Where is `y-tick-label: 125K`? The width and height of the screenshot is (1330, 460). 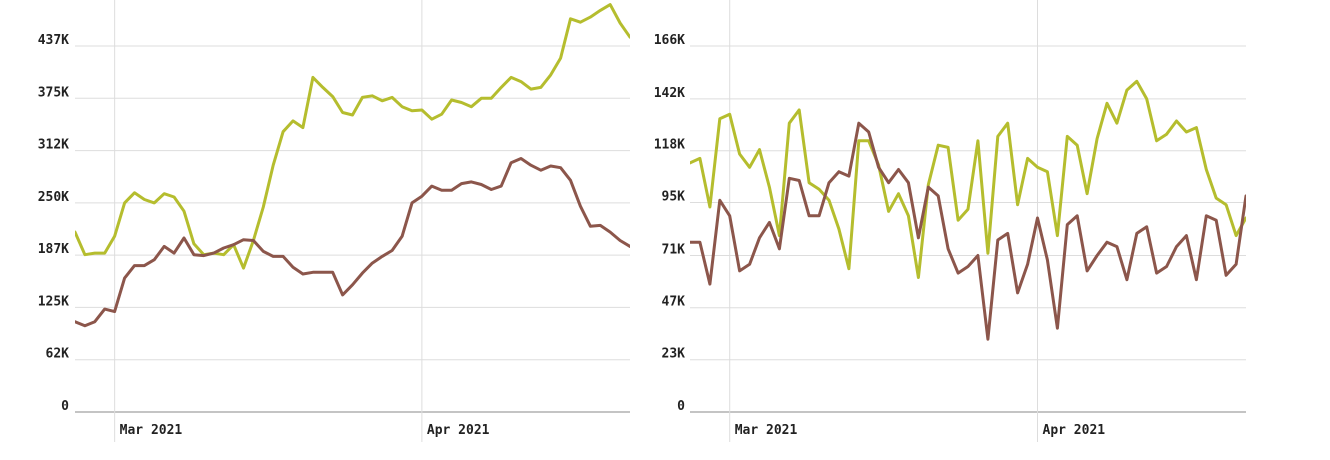
y-tick-label: 125K is located at coordinates (53, 301).